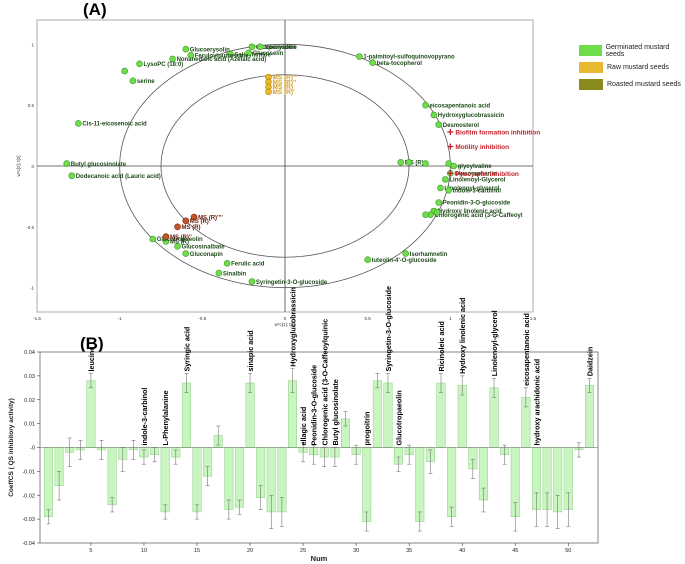 This screenshot has width=685, height=564. I want to click on scatter-point-label: Glucoerysolin, so click(210, 50).